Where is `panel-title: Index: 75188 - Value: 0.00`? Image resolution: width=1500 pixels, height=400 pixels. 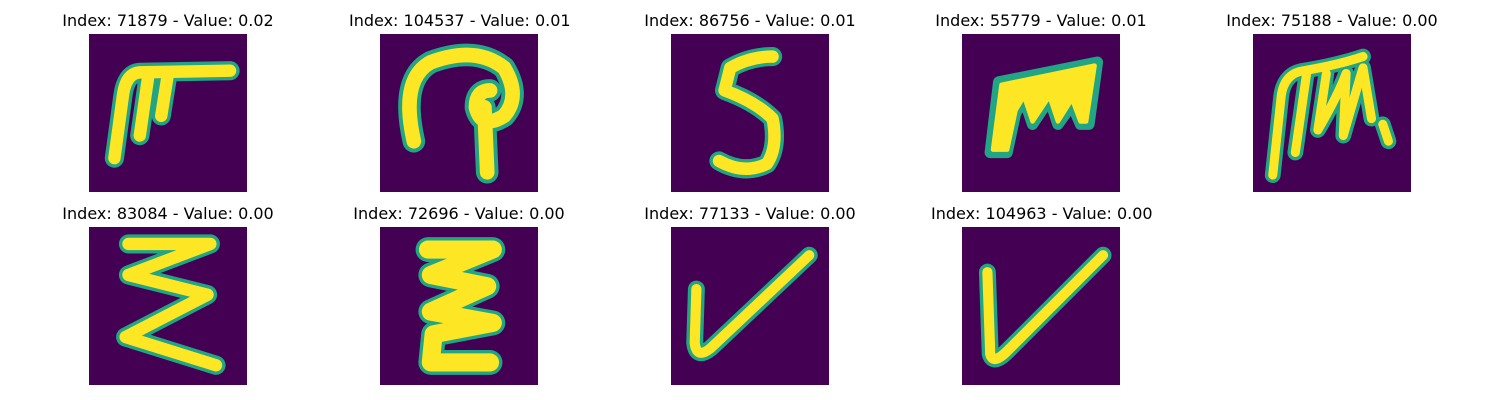 panel-title: Index: 75188 - Value: 0.00 is located at coordinates (1332, 20).